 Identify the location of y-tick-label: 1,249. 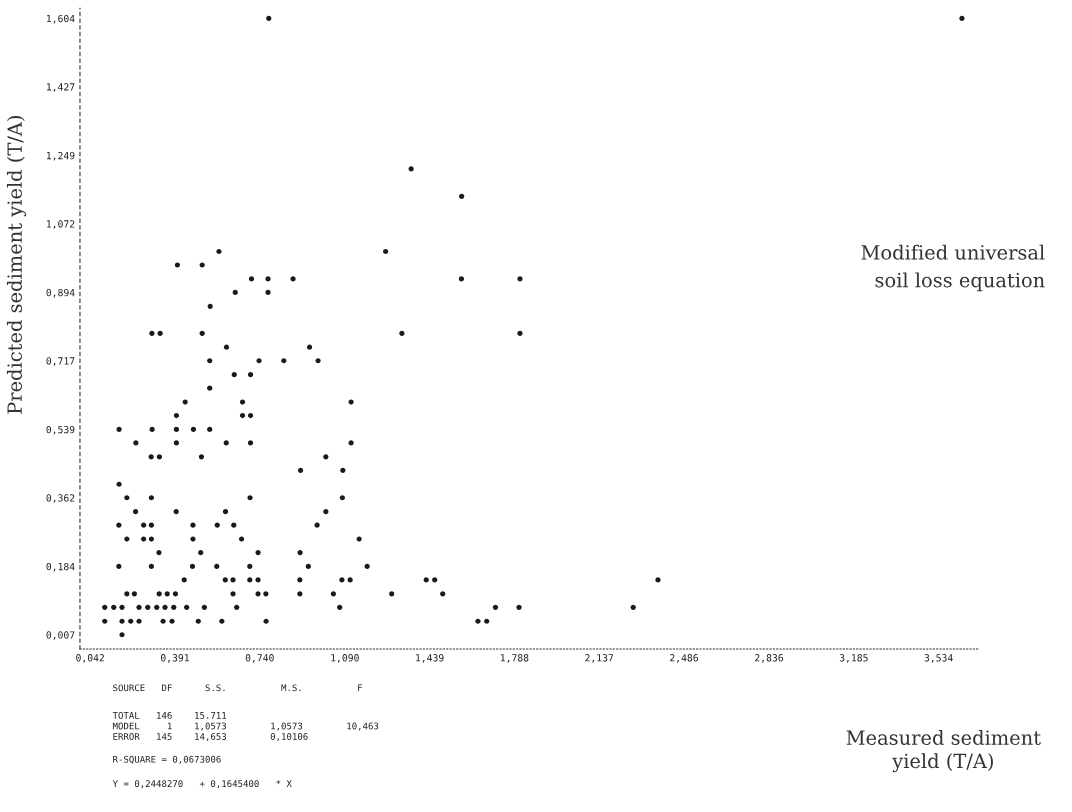
(61, 156).